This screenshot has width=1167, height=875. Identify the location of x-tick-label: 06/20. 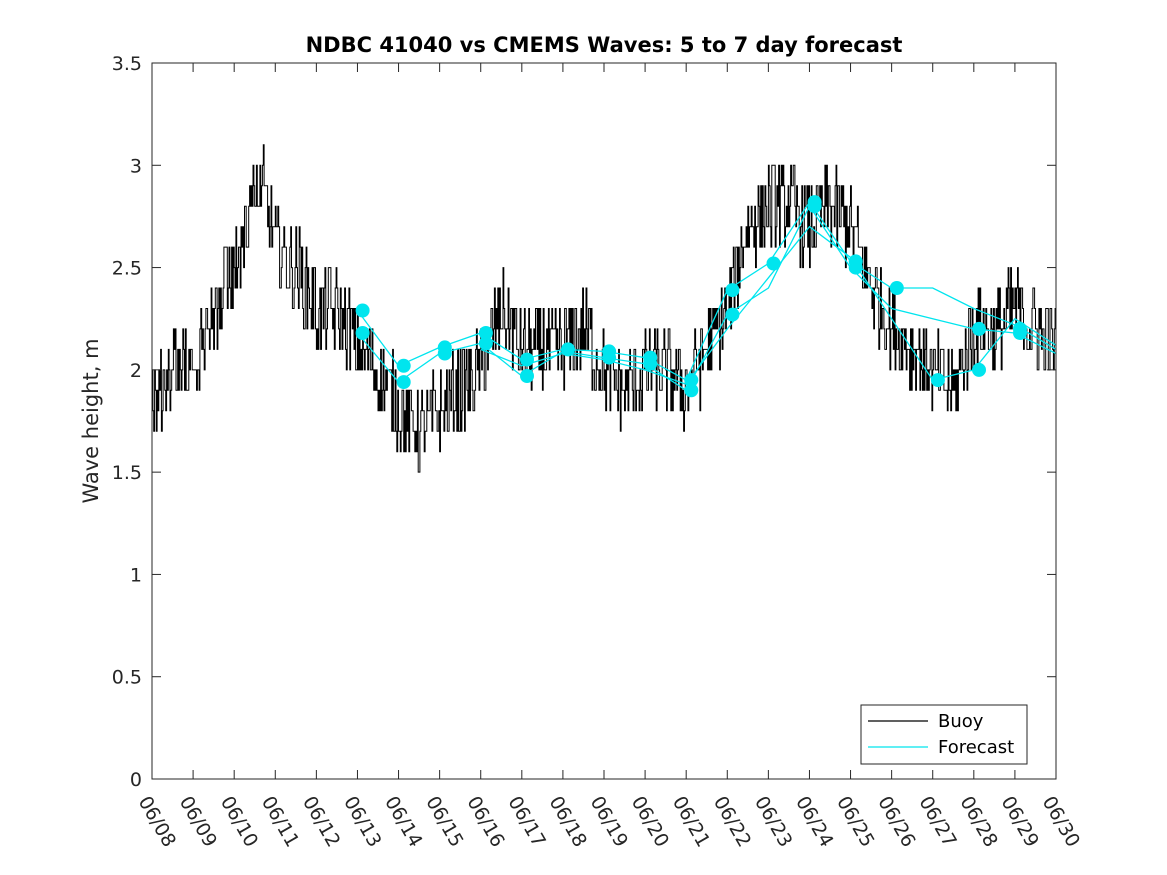
(650, 822).